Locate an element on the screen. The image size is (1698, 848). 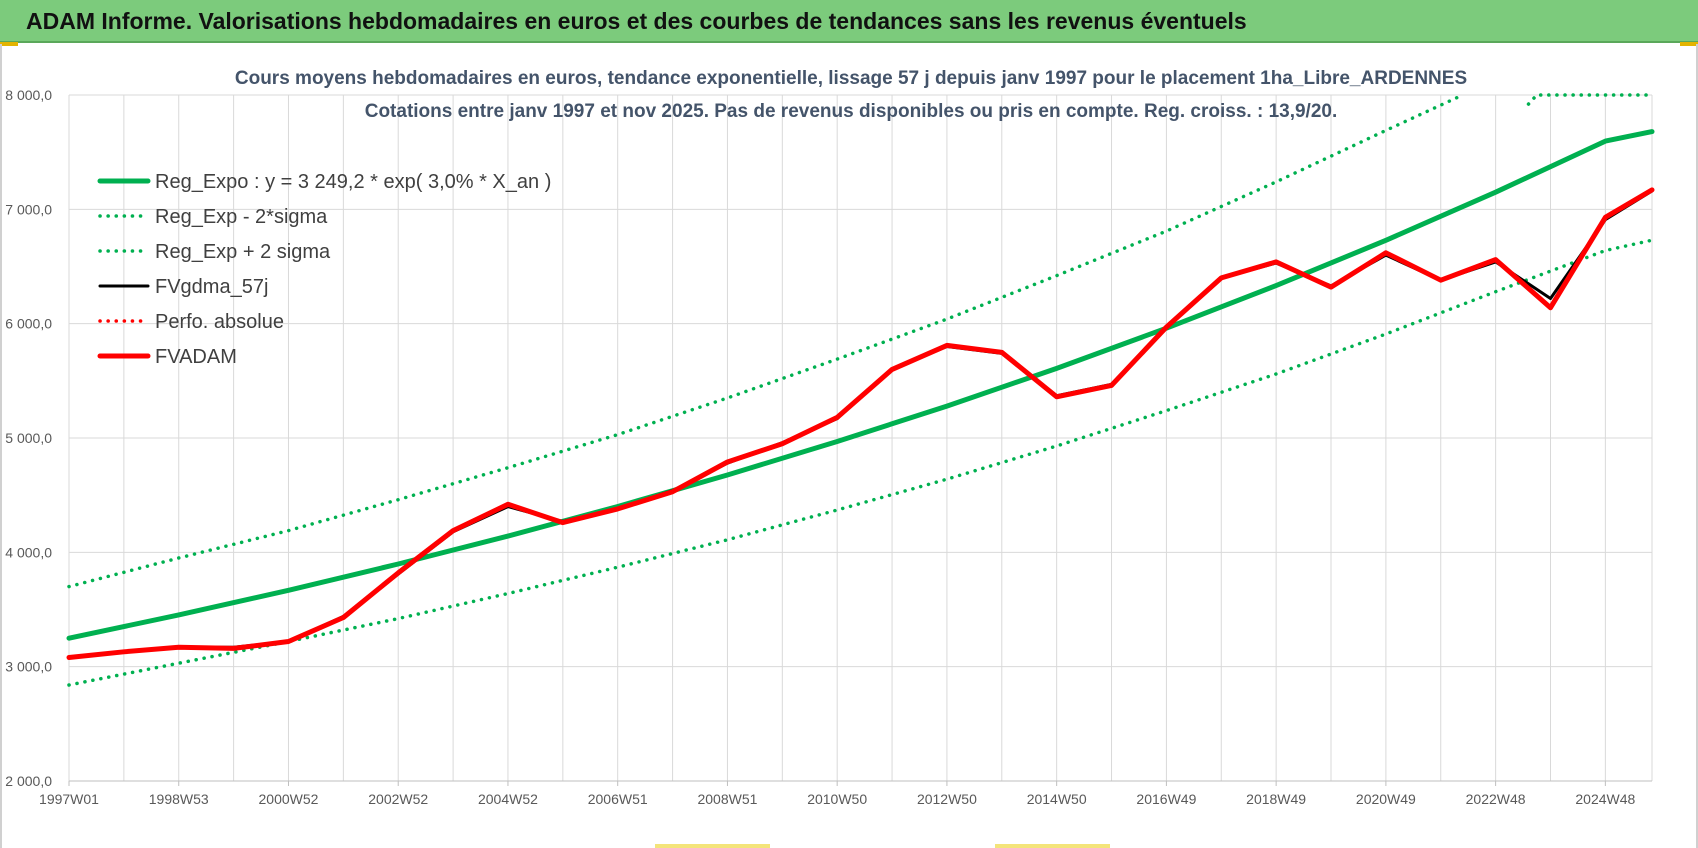
y-tick-label: 2 000,0 is located at coordinates (28, 781).